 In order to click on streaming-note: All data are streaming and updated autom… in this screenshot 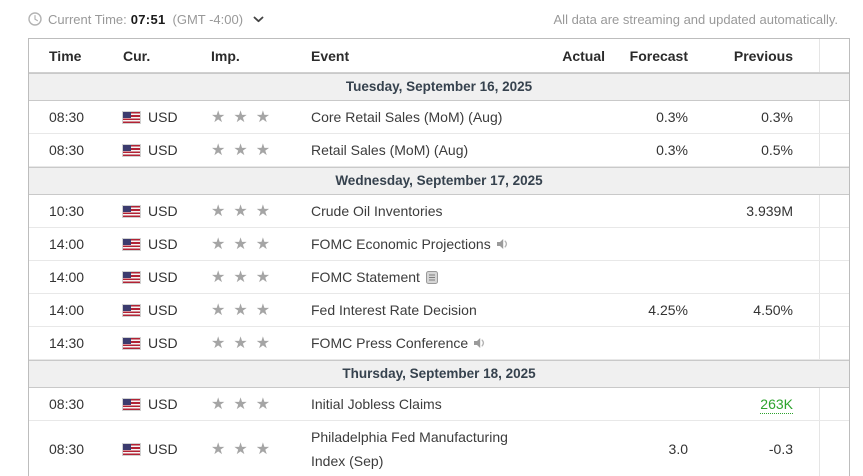, I will do `click(695, 19)`.